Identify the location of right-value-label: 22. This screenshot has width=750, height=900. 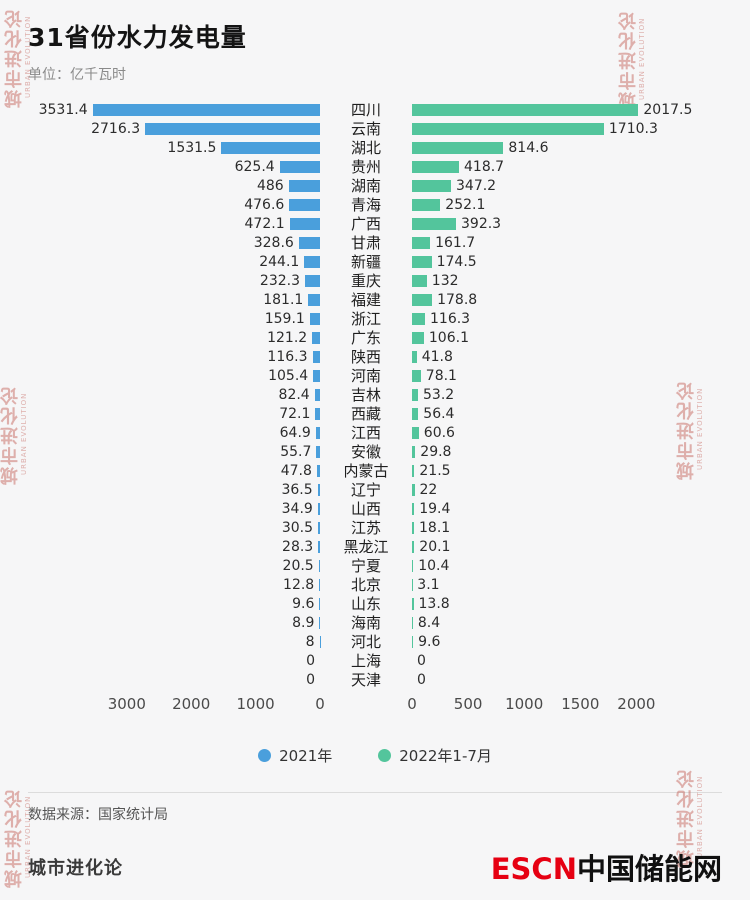
(428, 489).